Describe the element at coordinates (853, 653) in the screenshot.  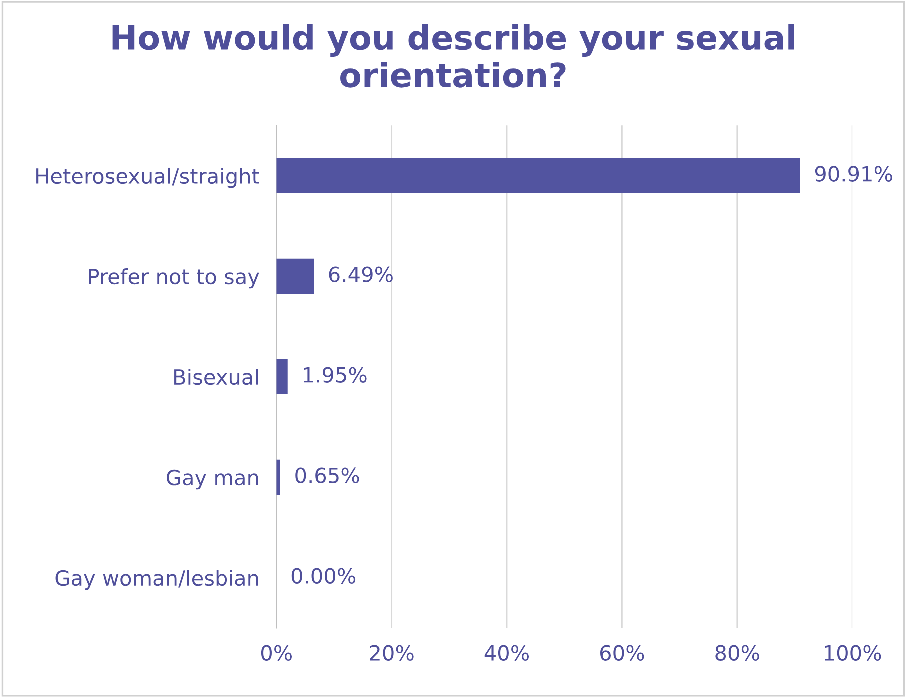
I see `x-tick-label: 100%` at that location.